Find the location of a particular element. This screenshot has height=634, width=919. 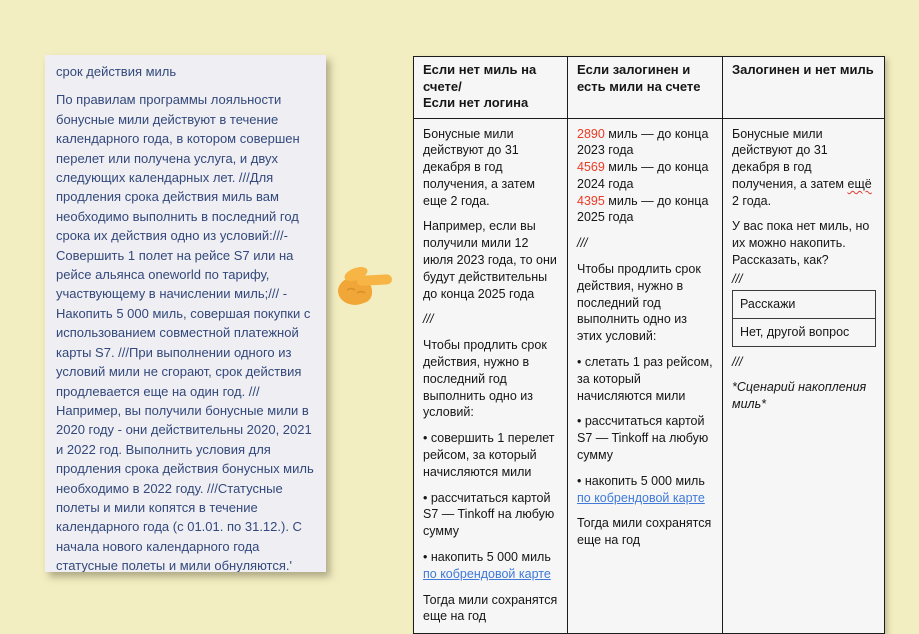

scenario-note: *Сценарий накопления миль* is located at coordinates (799, 396).